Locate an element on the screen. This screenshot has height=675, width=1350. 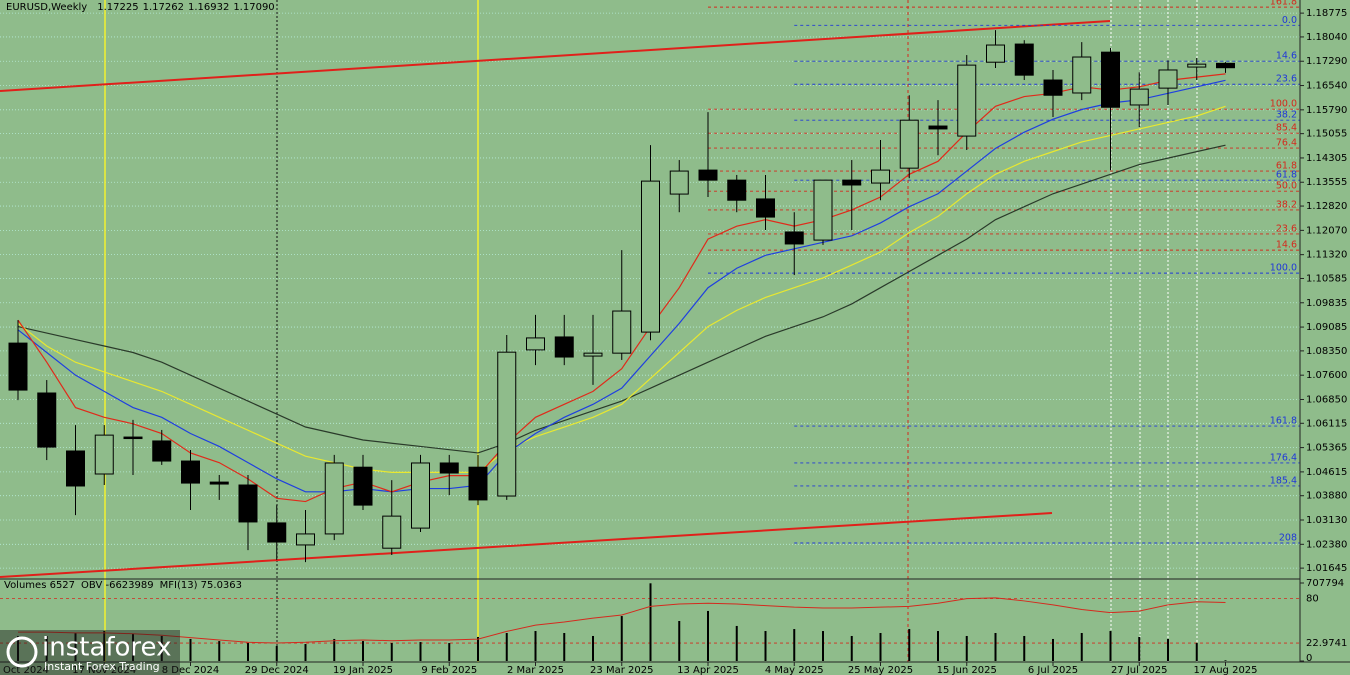
y-tick-label: 1.05365 is located at coordinates (1326, 448).